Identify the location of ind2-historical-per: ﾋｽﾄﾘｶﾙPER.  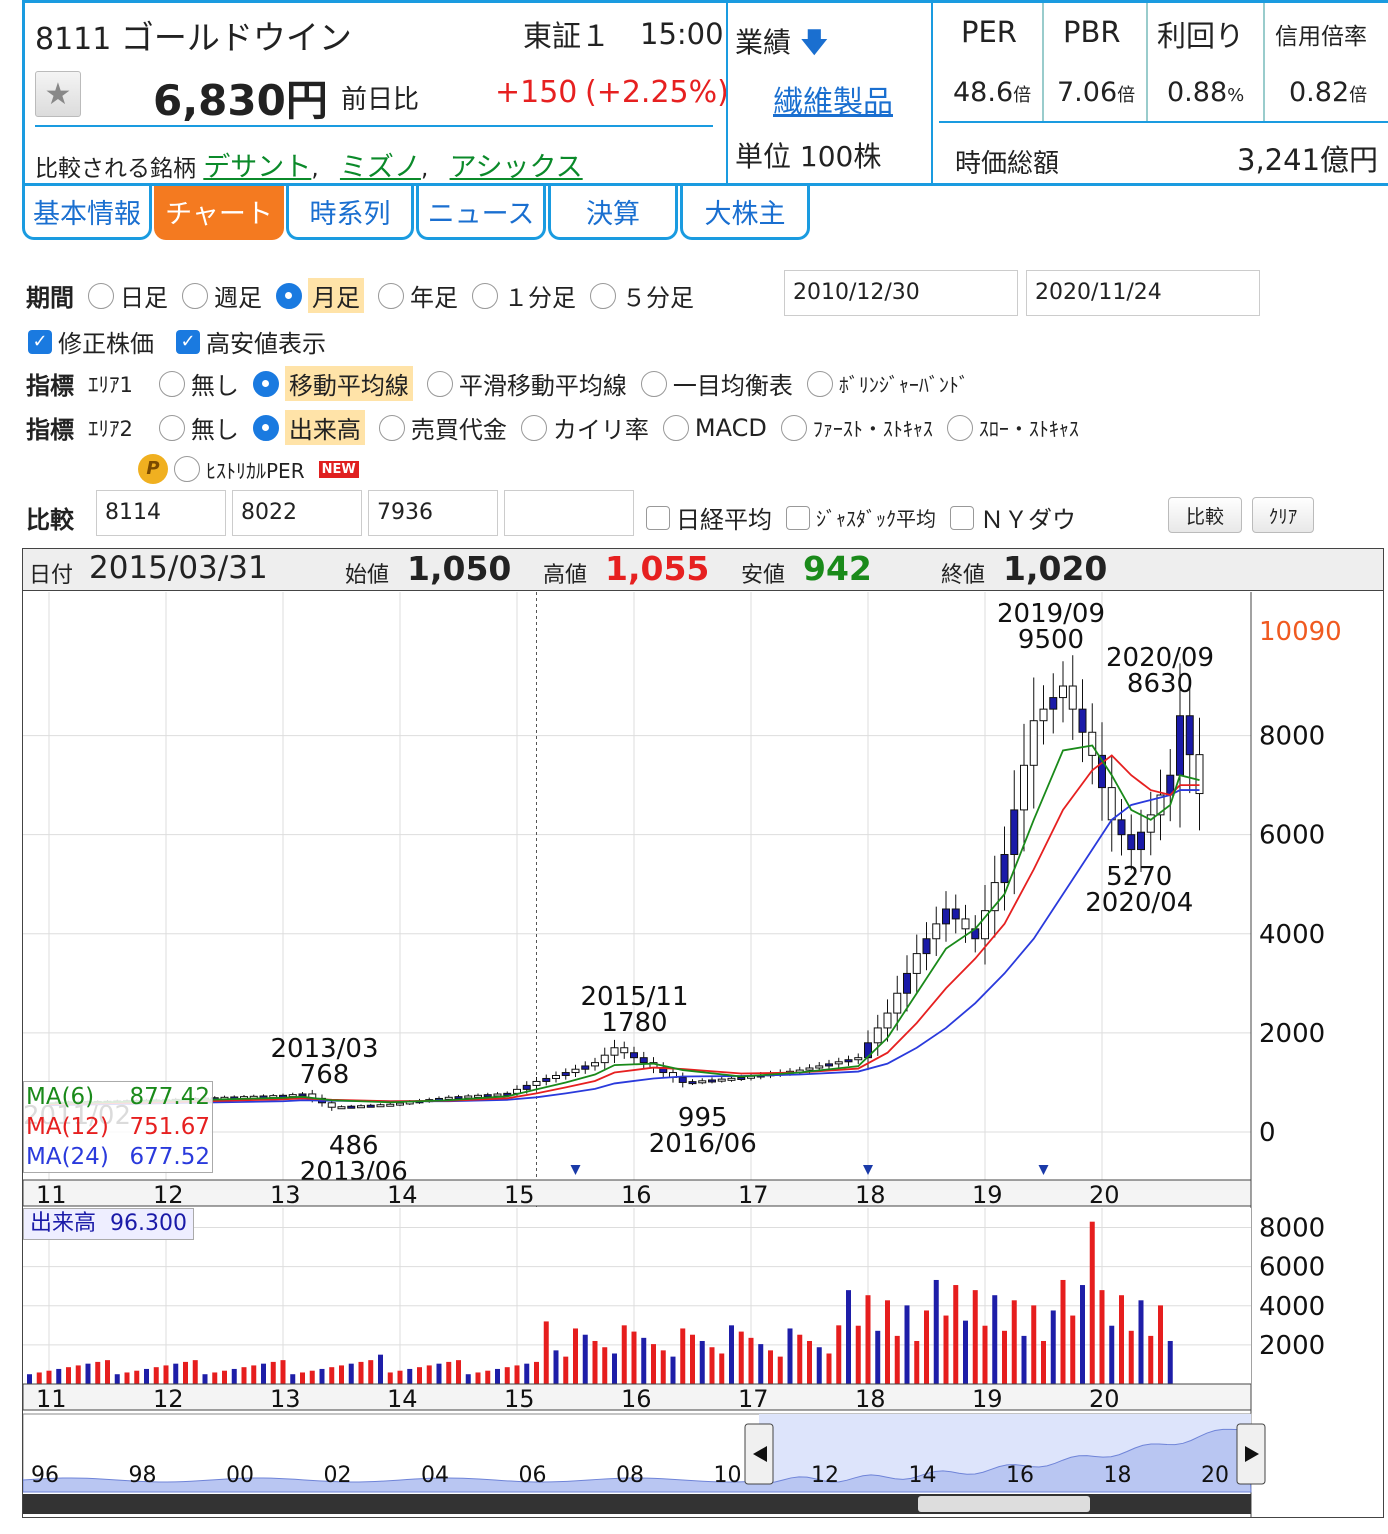
(239, 469).